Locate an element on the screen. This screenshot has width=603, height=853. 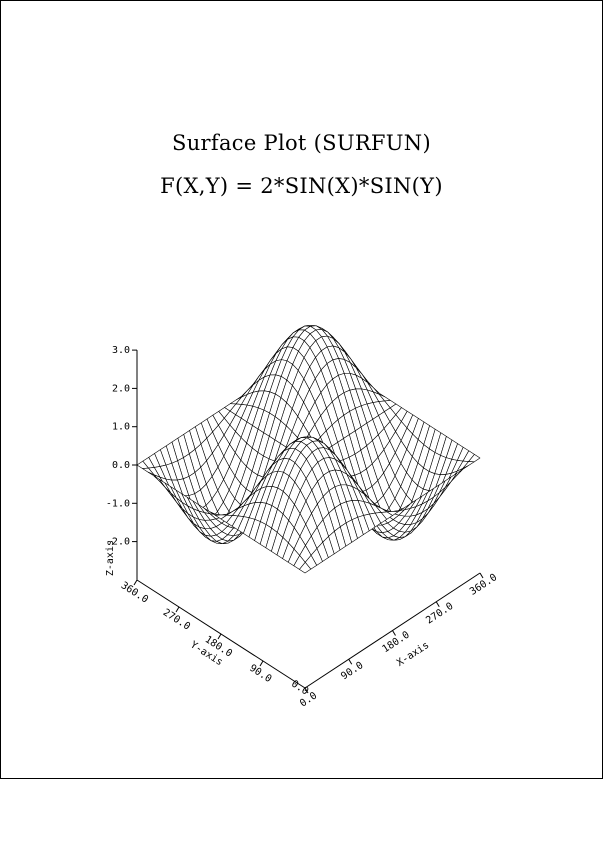
z-axis-title: Z-axis is located at coordinates (110, 558).